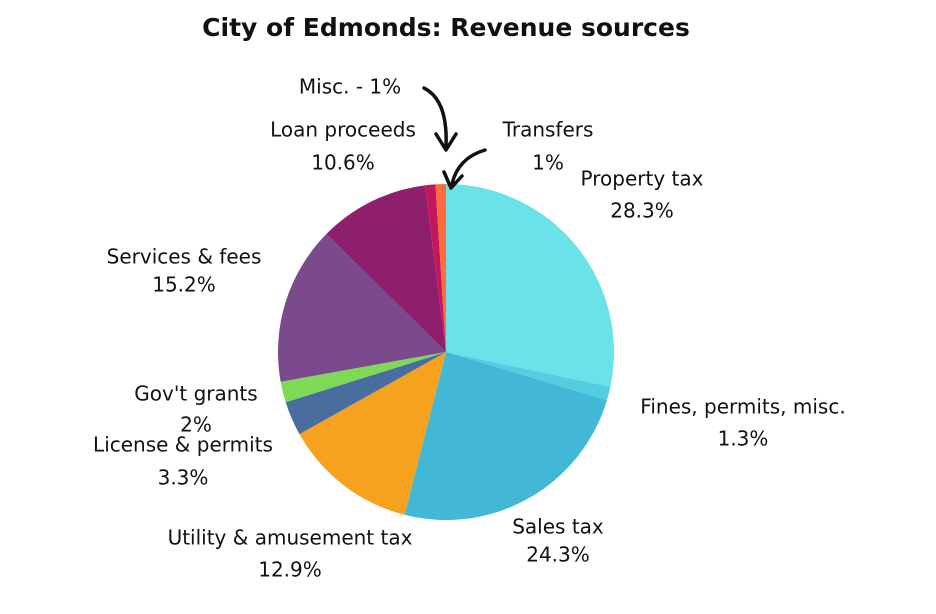  Describe the element at coordinates (290, 570) in the screenshot. I see `value-label: 12.9%` at that location.